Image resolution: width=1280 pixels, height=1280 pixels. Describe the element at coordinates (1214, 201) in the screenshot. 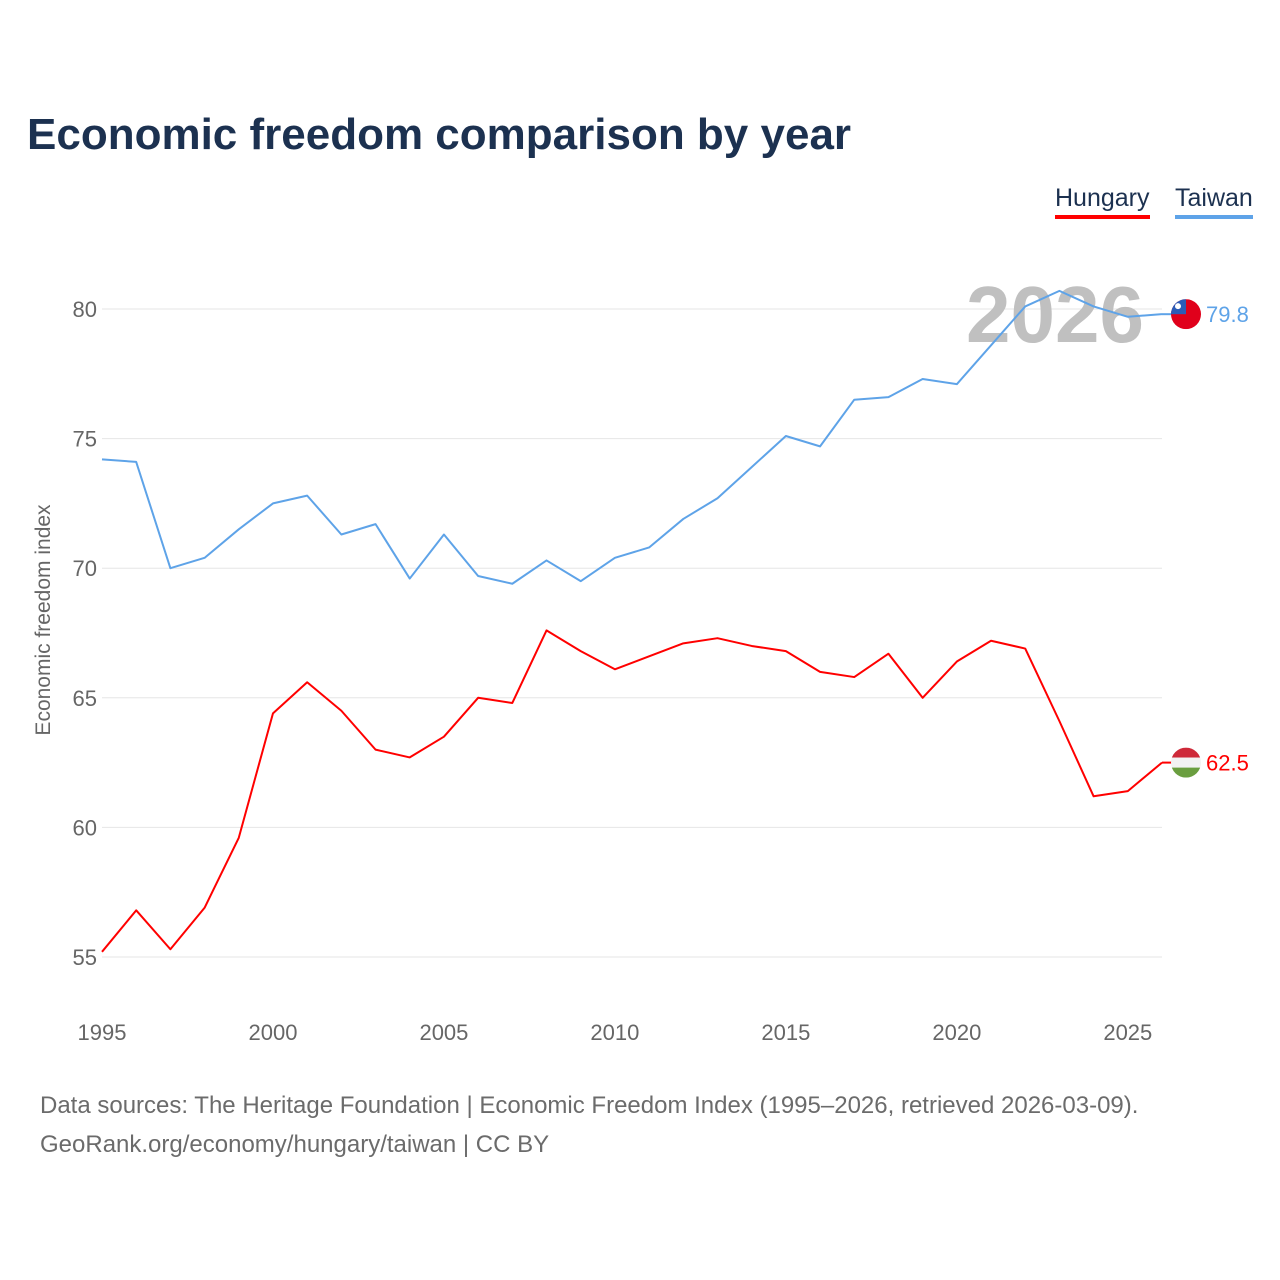

I see `legend-taiwan: Taiwan` at that location.